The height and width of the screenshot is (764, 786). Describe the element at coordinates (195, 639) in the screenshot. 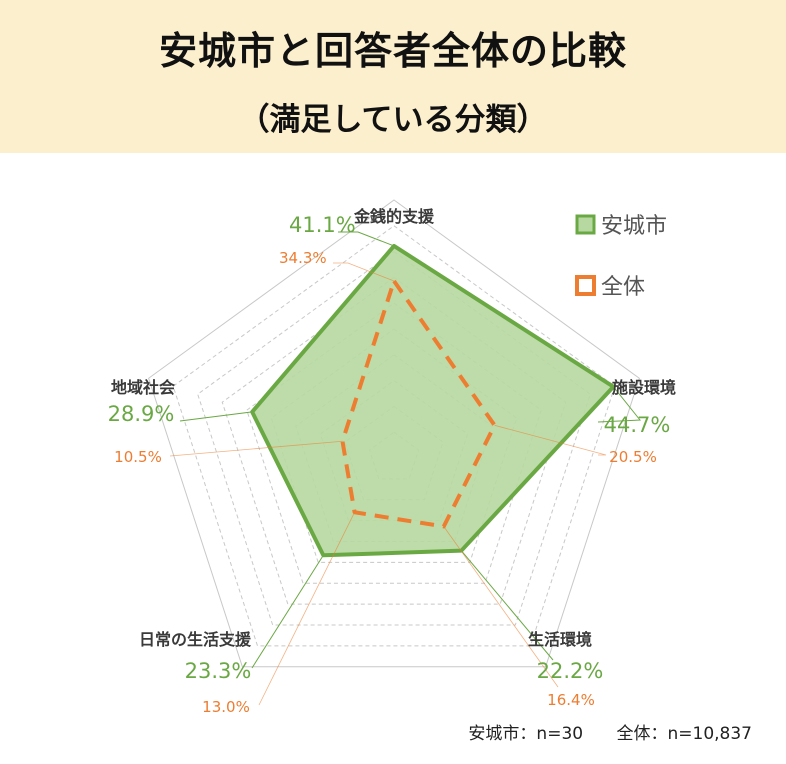

I see `category-label: 日常の生活支援` at that location.